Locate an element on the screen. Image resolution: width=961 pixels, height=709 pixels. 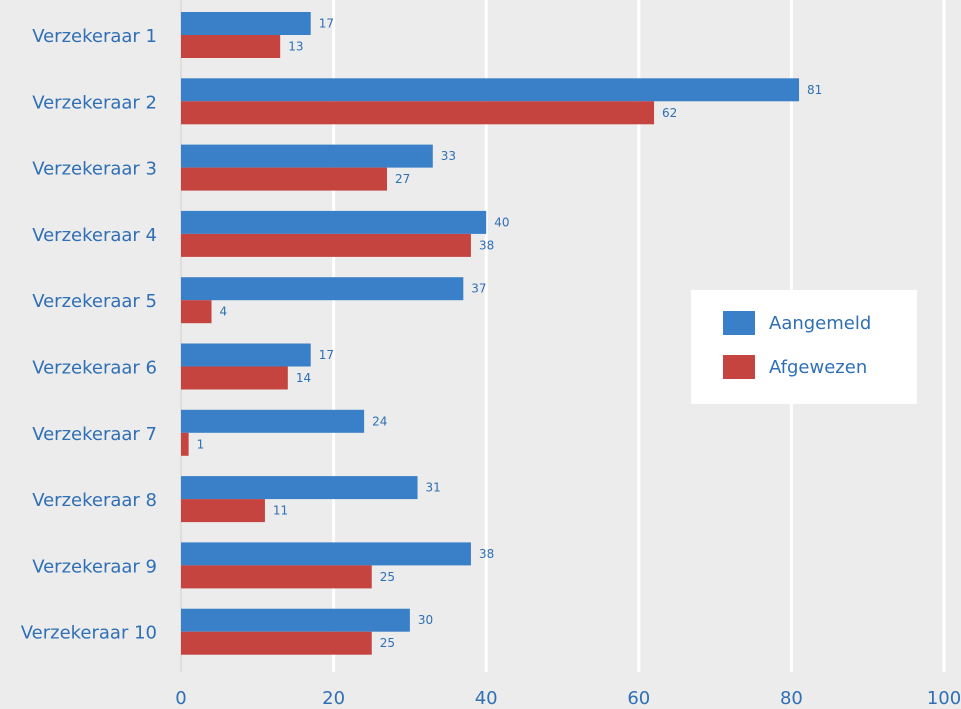
legend-label-aangemeld: Aangemeld is located at coordinates (820, 323).